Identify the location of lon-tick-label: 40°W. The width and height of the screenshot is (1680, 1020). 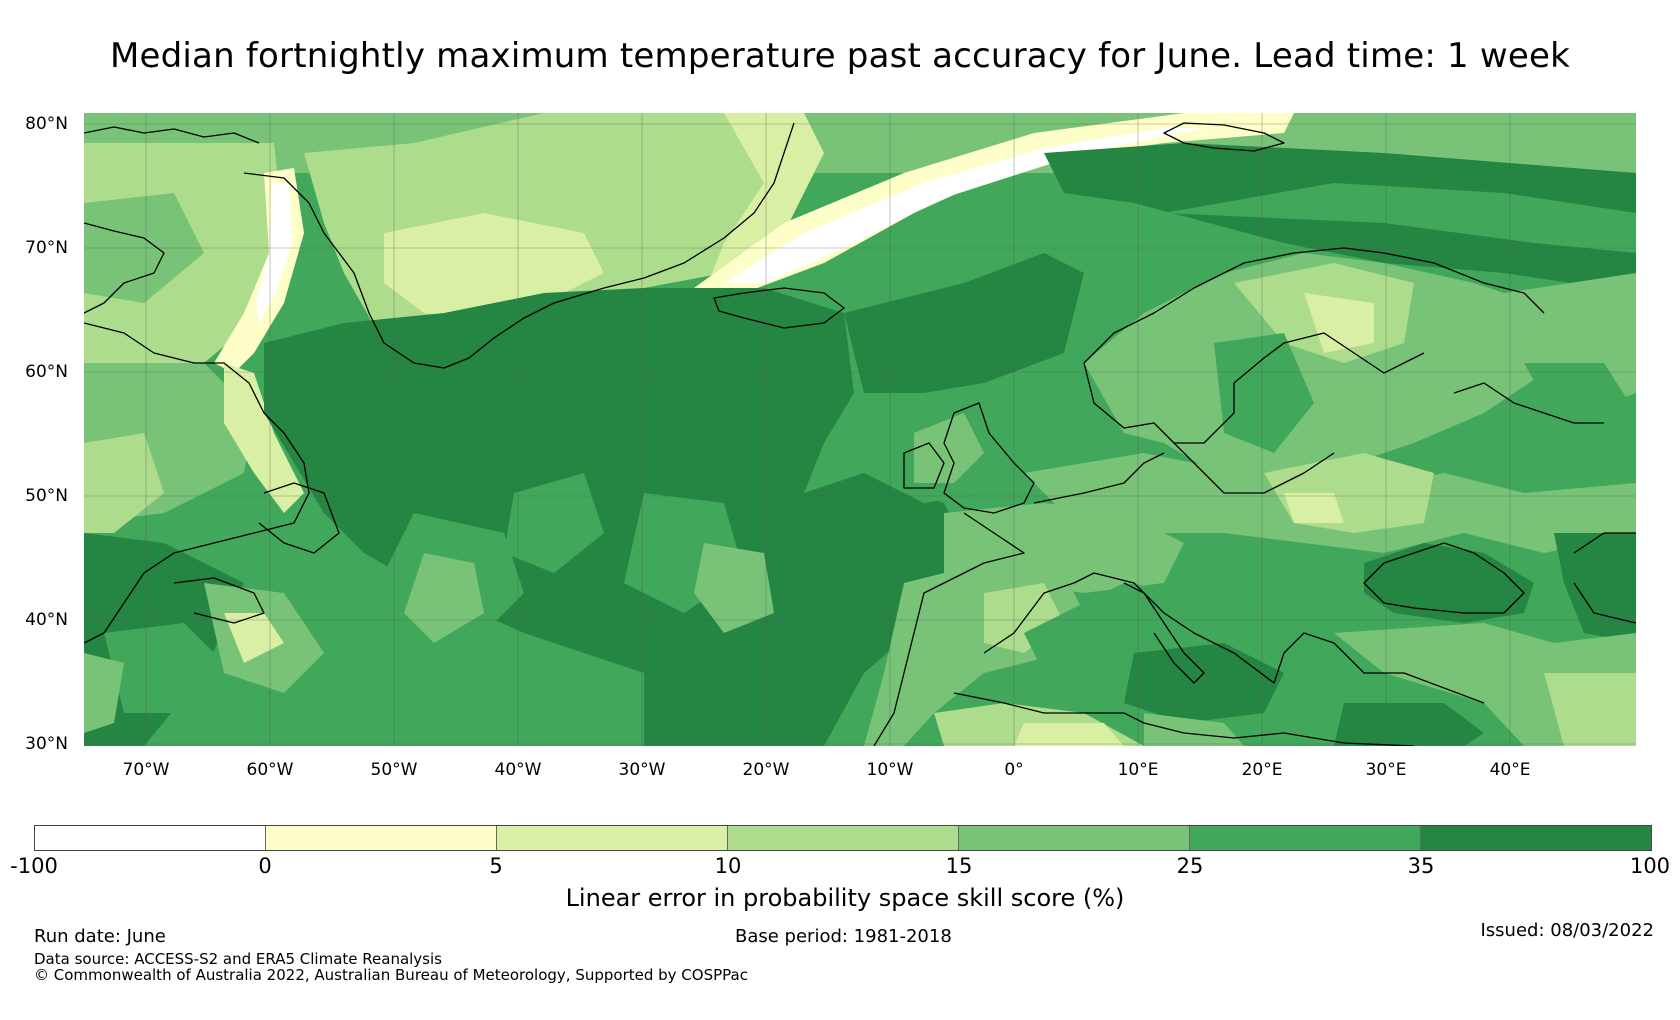
(518, 770).